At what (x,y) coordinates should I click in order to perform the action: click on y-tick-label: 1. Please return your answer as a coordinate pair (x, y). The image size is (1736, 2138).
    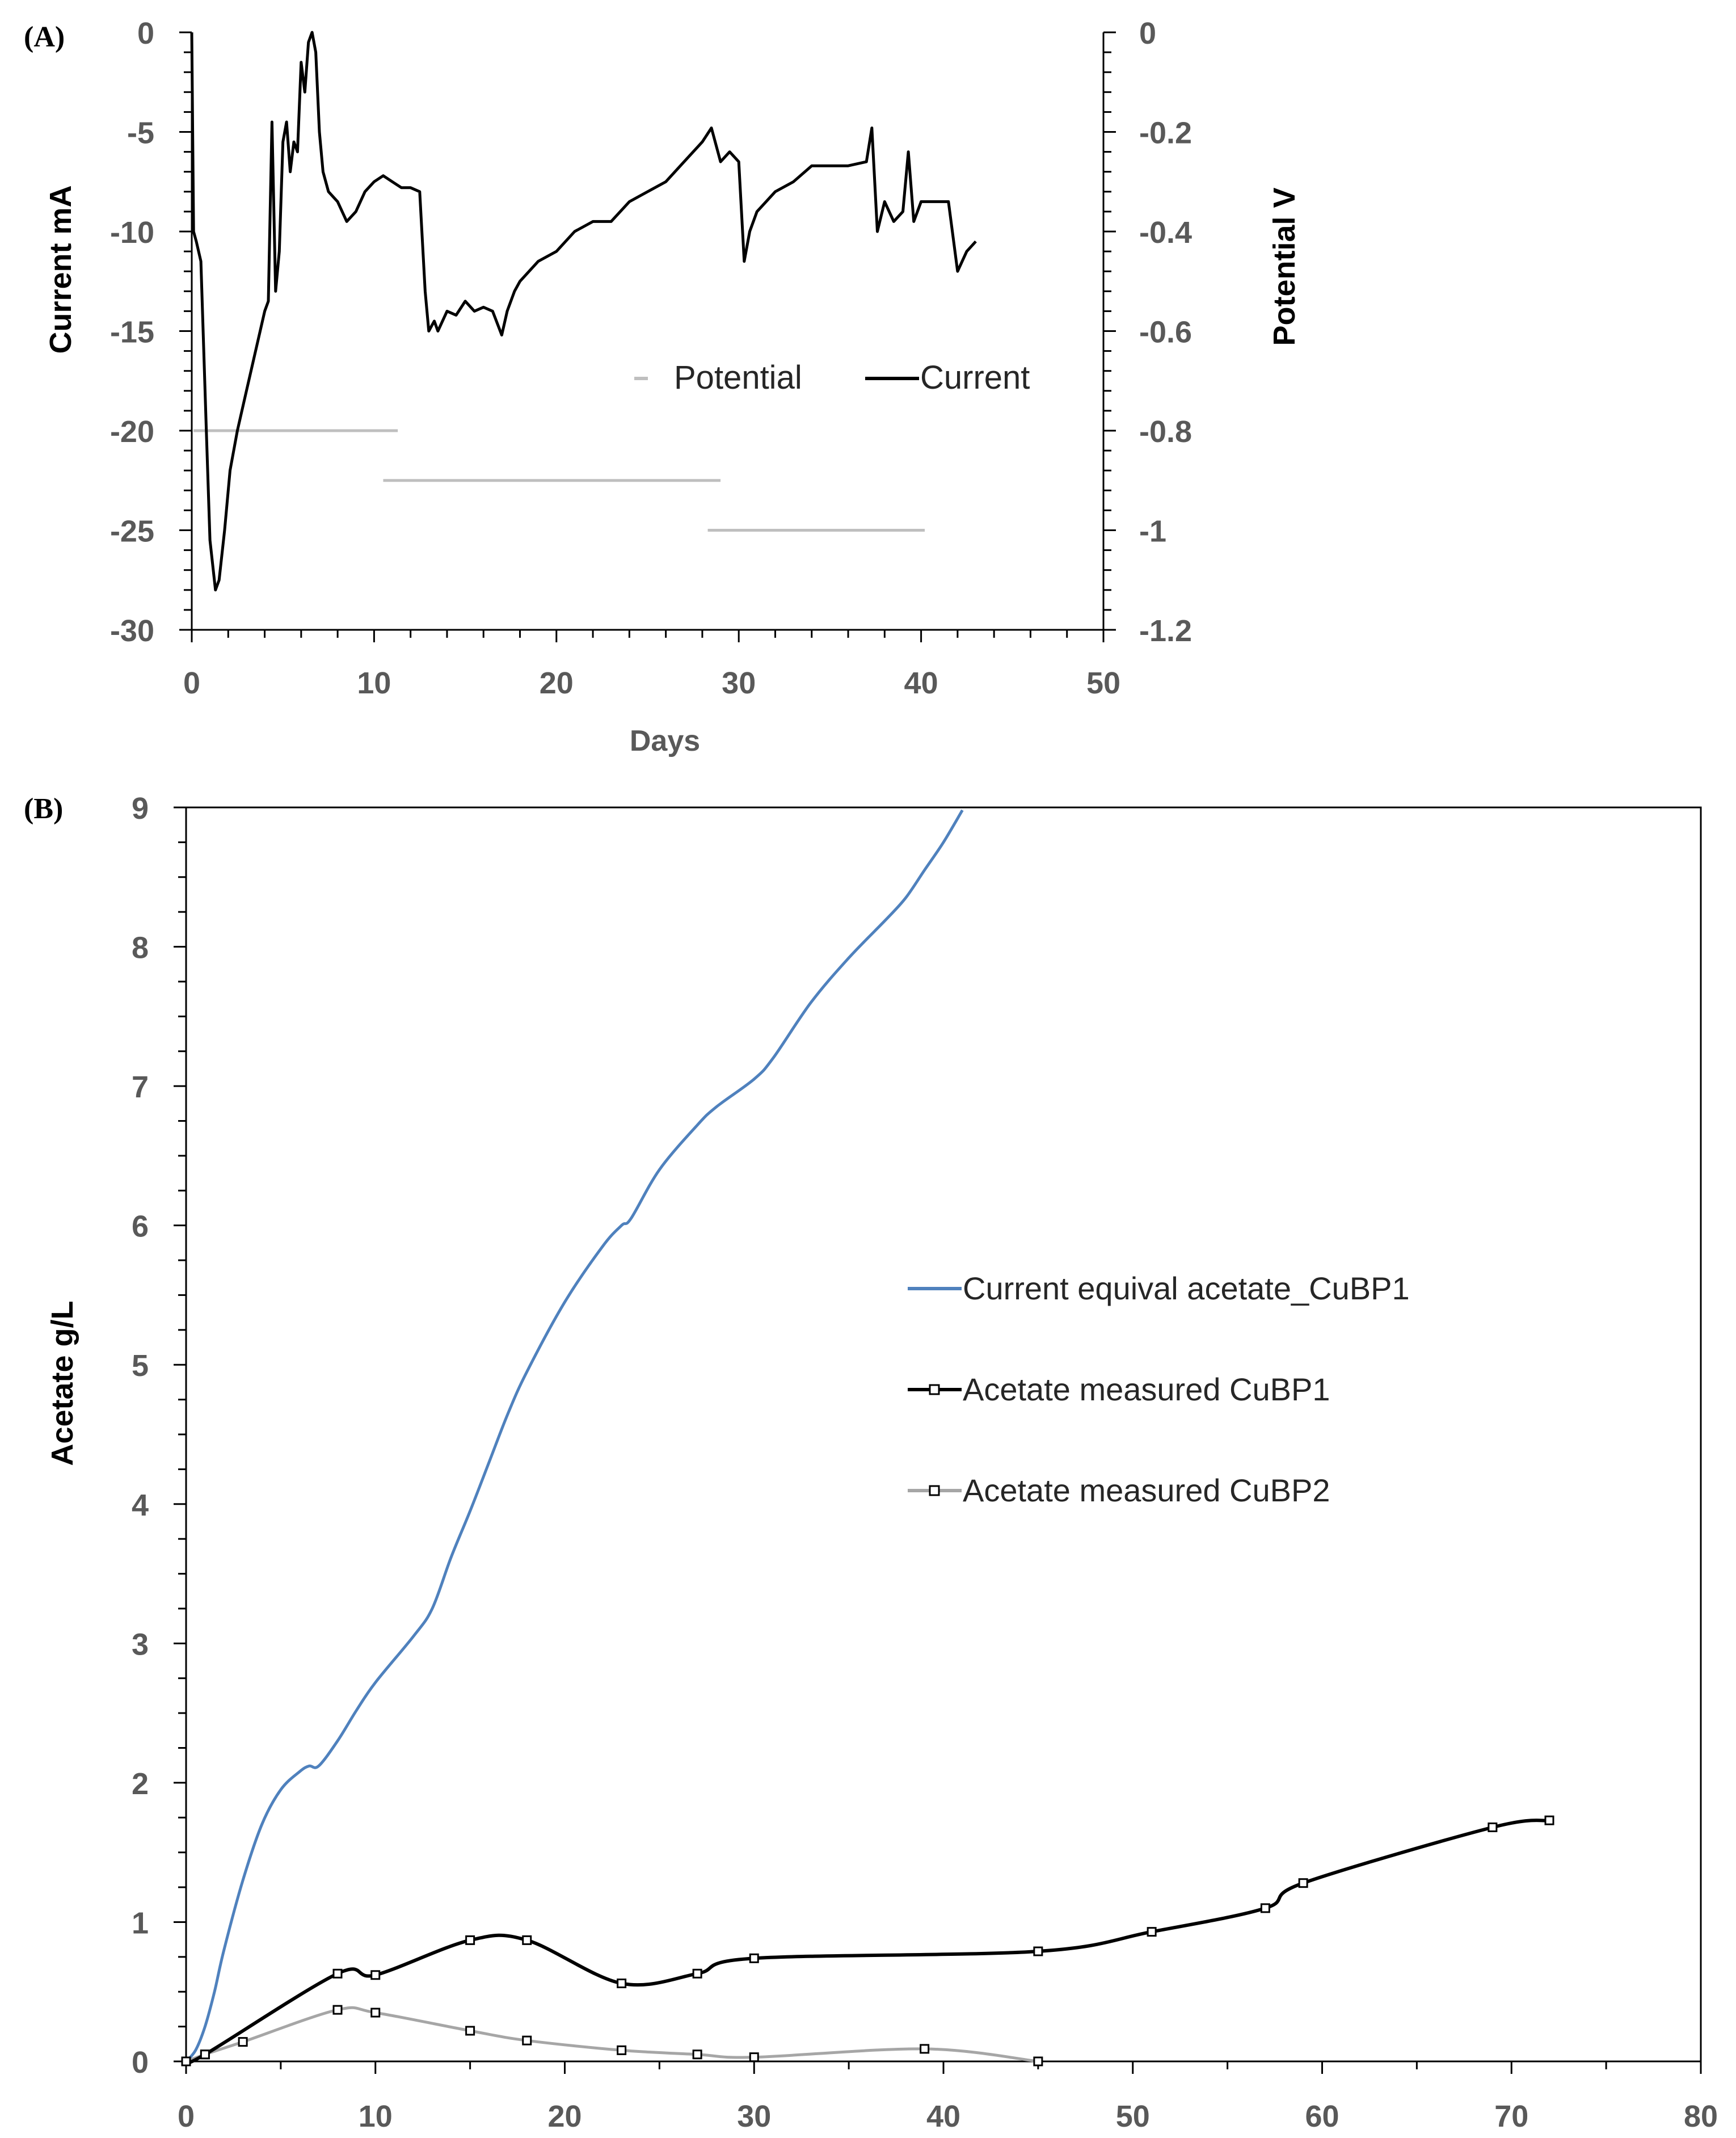
    Looking at the image, I should click on (140, 1923).